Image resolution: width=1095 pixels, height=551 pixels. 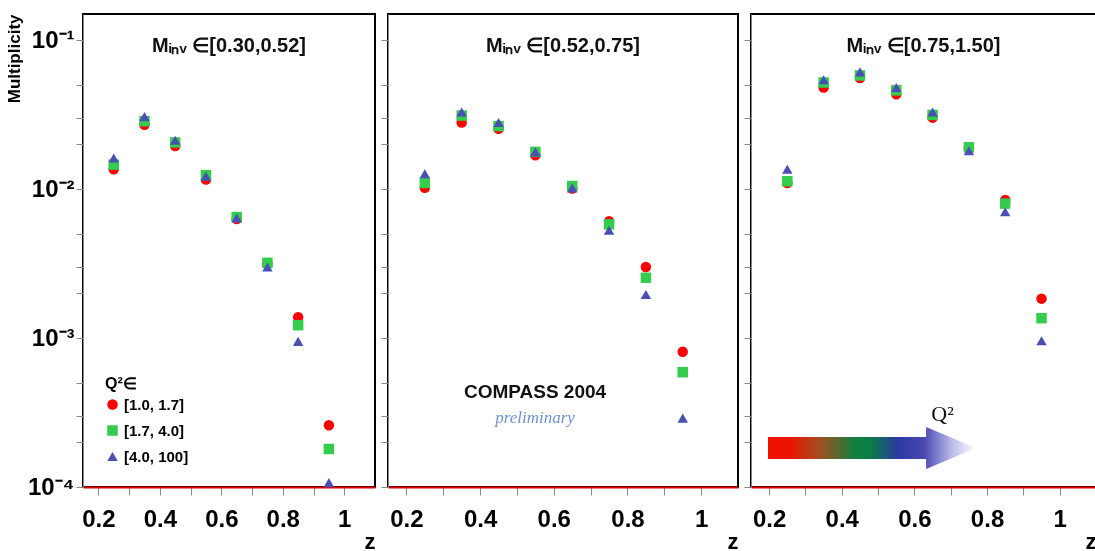 I want to click on text: Mᵢₙᵥ ∈[0.52,0.75], so click(x=563, y=45).